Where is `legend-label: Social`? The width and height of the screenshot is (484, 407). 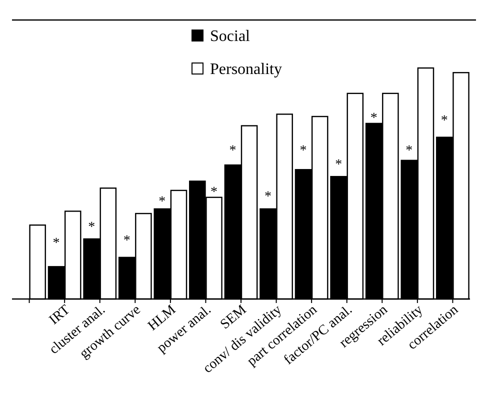
legend-label: Social is located at coordinates (230, 36).